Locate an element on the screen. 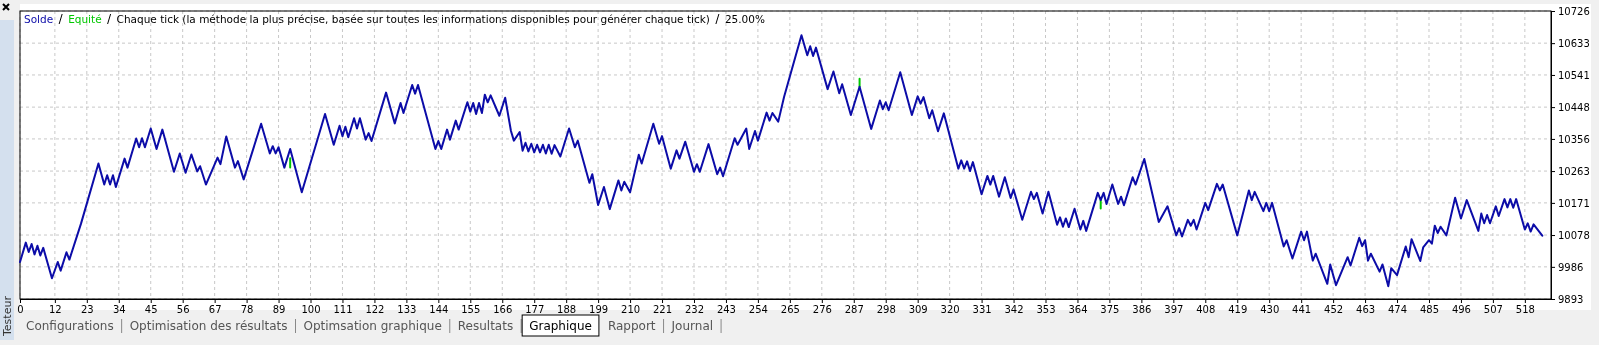 This screenshot has width=1599, height=345. x-tick-label: 221 is located at coordinates (662, 310).